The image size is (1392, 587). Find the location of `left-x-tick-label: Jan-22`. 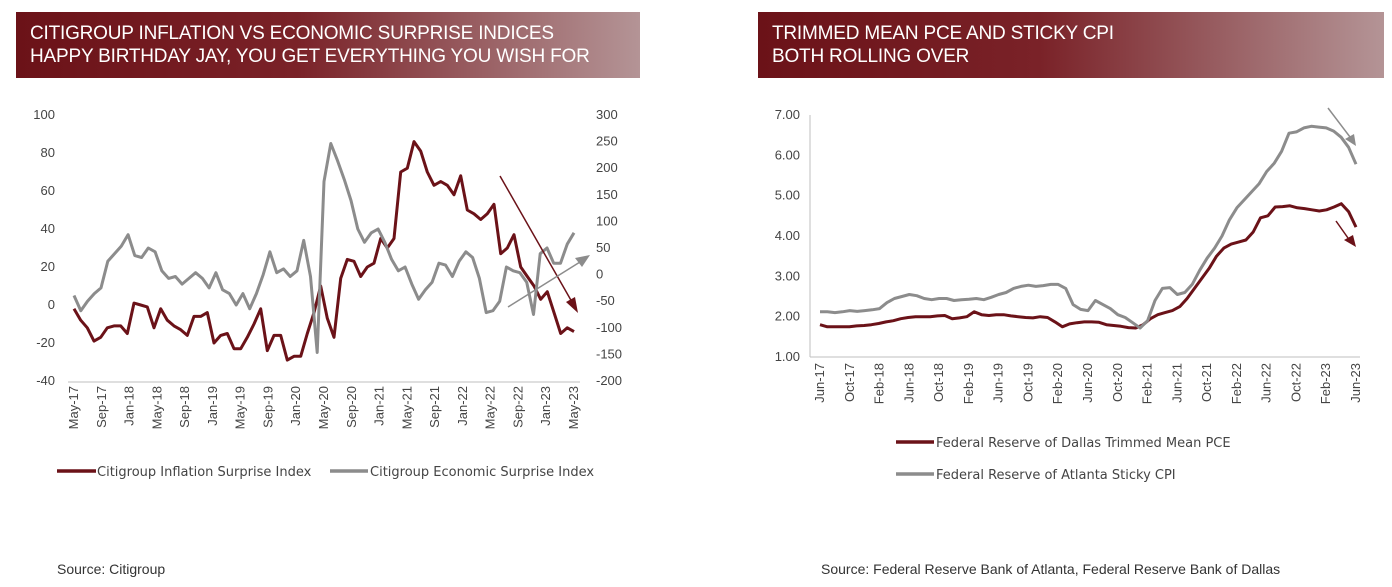

left-x-tick-label: Jan-22 is located at coordinates (462, 406).